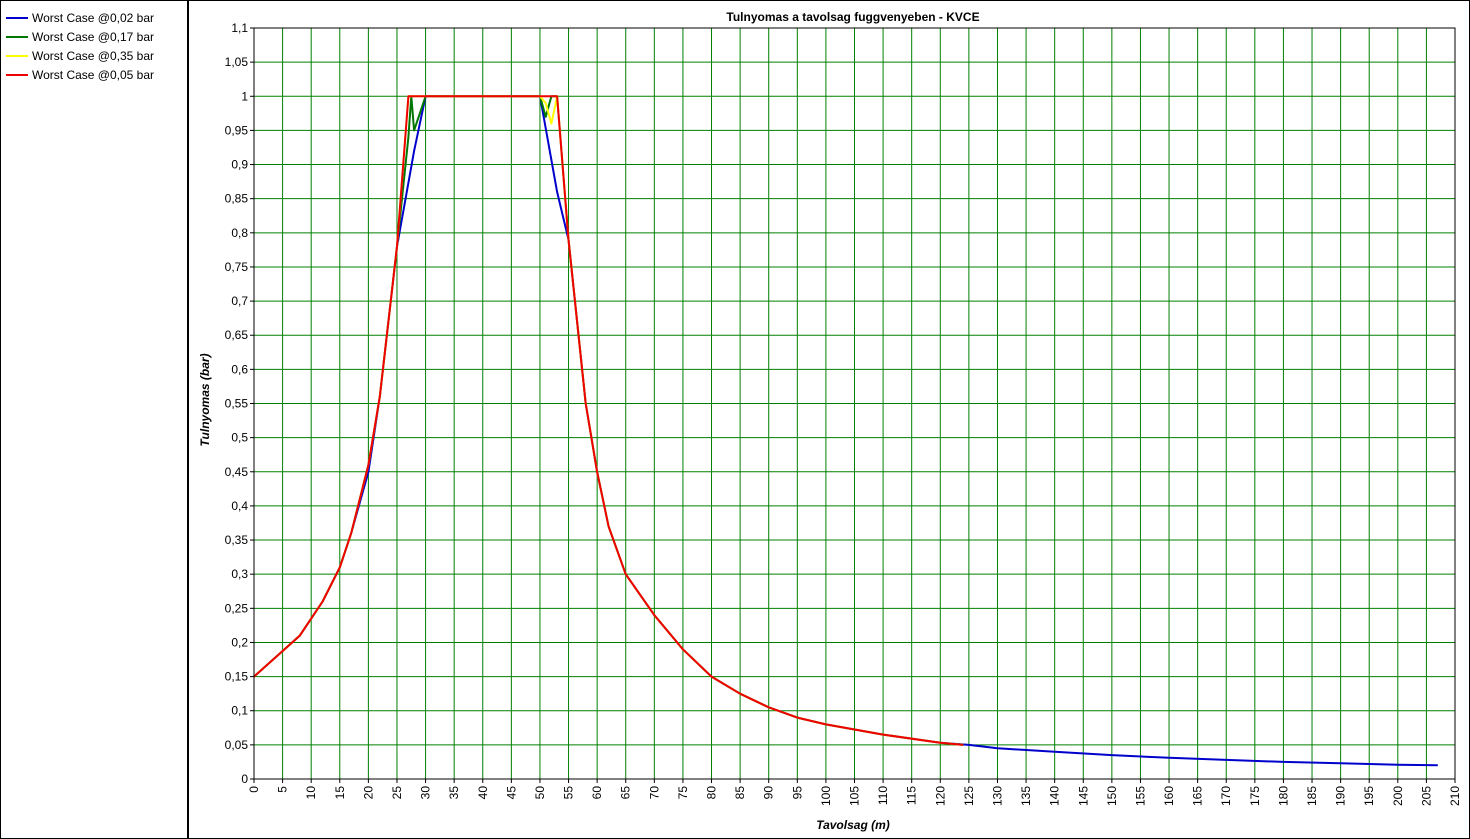 Image resolution: width=1470 pixels, height=839 pixels. What do you see at coordinates (912, 795) in the screenshot?
I see `x-tick-label: 115` at bounding box center [912, 795].